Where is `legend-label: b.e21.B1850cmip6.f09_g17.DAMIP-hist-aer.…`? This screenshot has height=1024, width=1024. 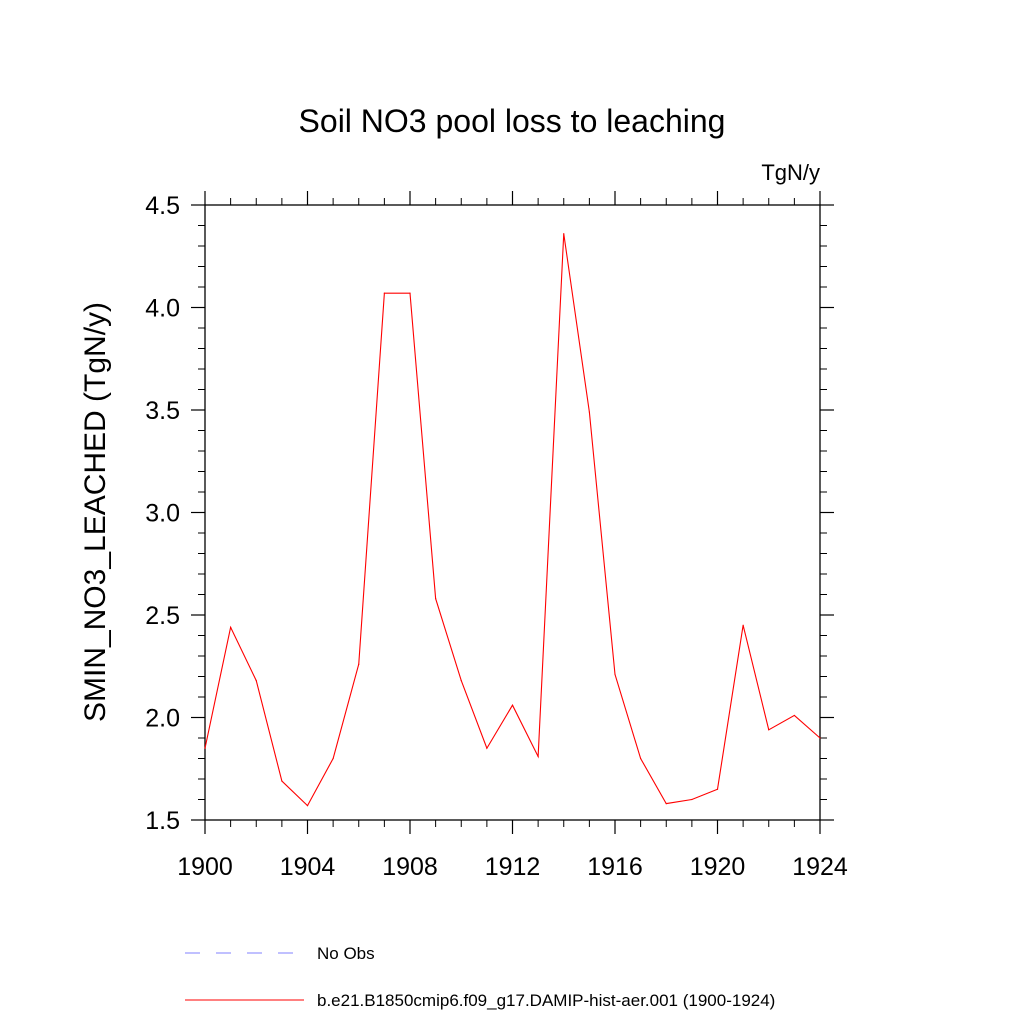
legend-label: b.e21.B1850cmip6.f09_g17.DAMIP-hist-aer.… is located at coordinates (546, 1000).